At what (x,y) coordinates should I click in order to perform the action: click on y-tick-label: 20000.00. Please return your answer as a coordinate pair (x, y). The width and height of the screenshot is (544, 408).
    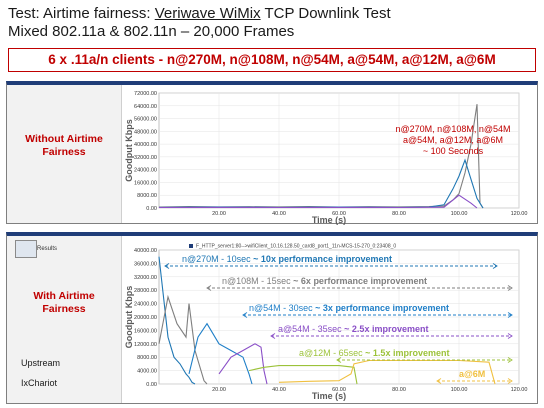
    Looking at the image, I should click on (145, 318).